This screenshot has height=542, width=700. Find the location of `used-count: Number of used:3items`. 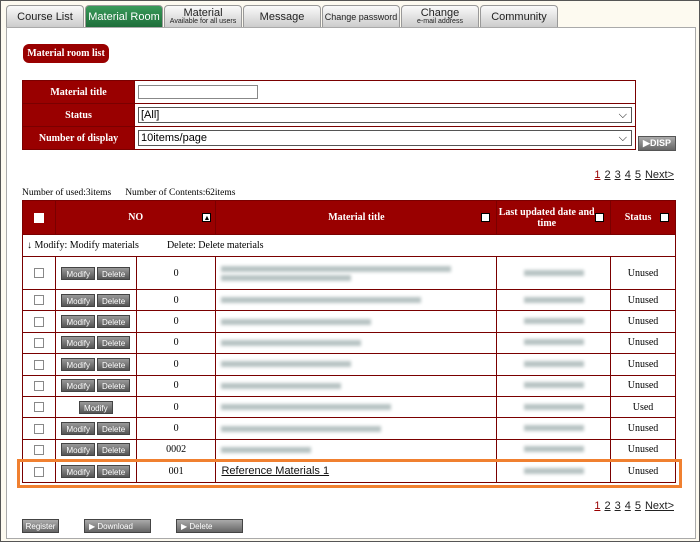

used-count: Number of used:3items is located at coordinates (67, 193).